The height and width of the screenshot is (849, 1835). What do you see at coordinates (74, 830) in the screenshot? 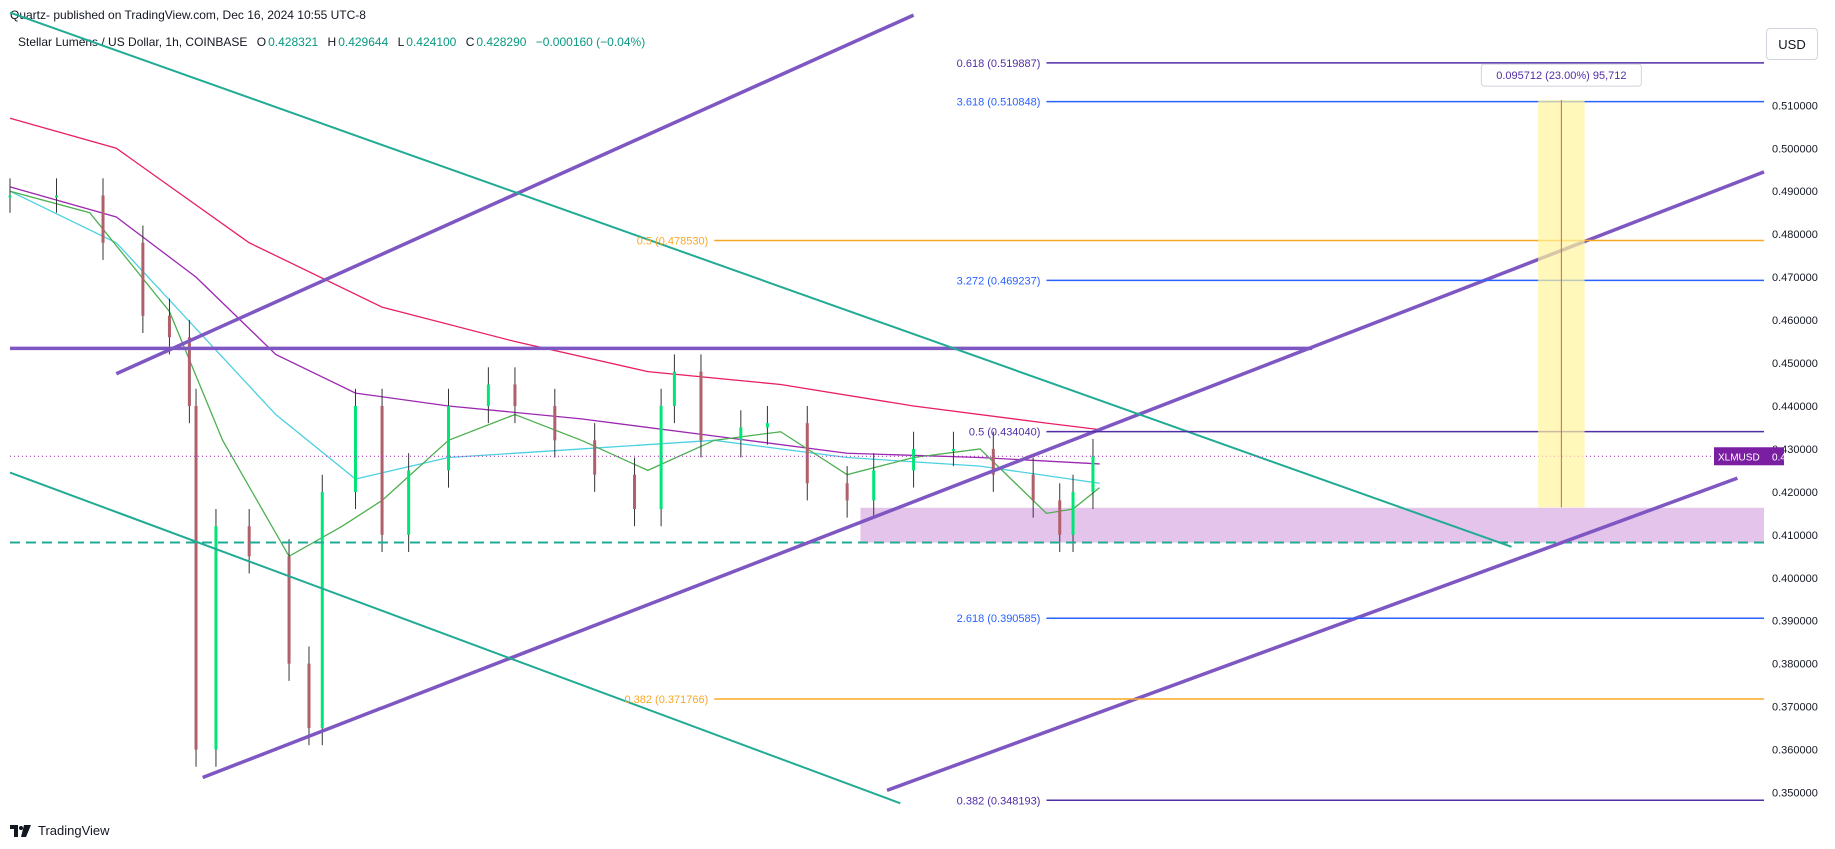
I see `footer-brand-label: TradingView` at bounding box center [74, 830].